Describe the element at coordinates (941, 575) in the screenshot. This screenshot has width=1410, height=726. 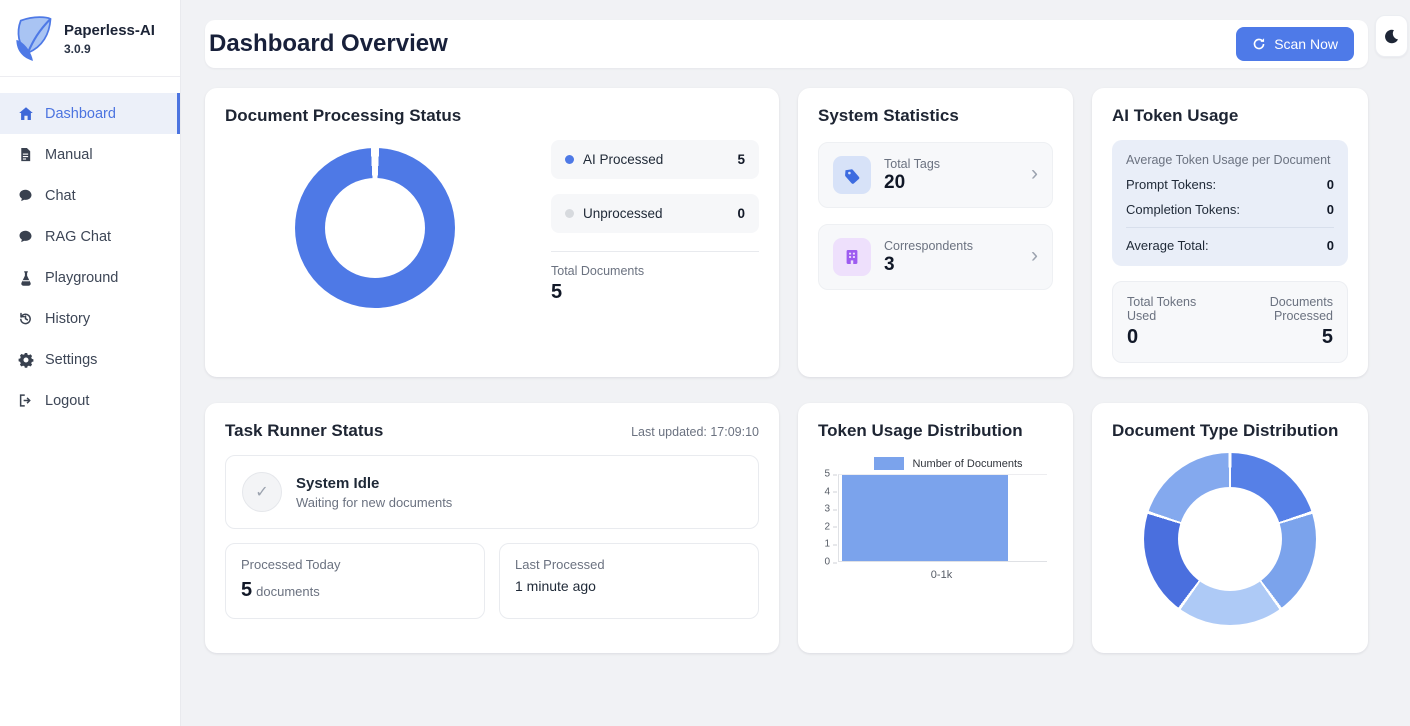
I see `x-tick-label: 0-1k` at that location.